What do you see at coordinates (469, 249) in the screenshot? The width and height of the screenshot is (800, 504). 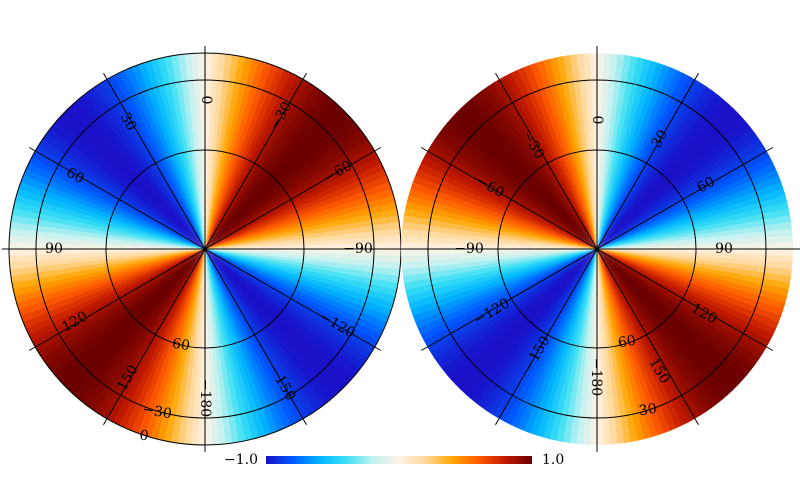 I see `right-lon-label-neg90: −90` at bounding box center [469, 249].